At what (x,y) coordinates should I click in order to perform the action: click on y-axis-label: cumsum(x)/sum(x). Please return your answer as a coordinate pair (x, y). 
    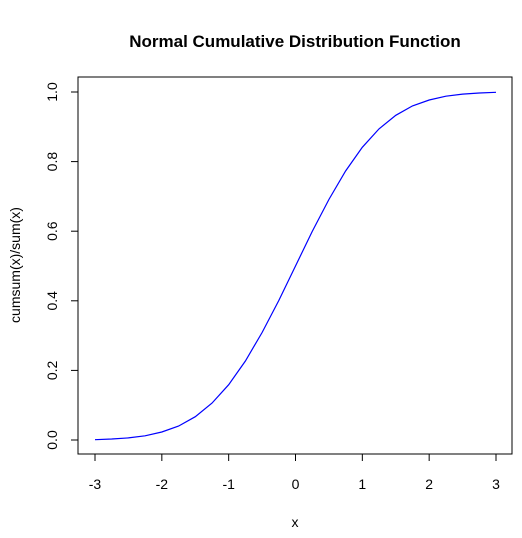
    Looking at the image, I should click on (15, 265).